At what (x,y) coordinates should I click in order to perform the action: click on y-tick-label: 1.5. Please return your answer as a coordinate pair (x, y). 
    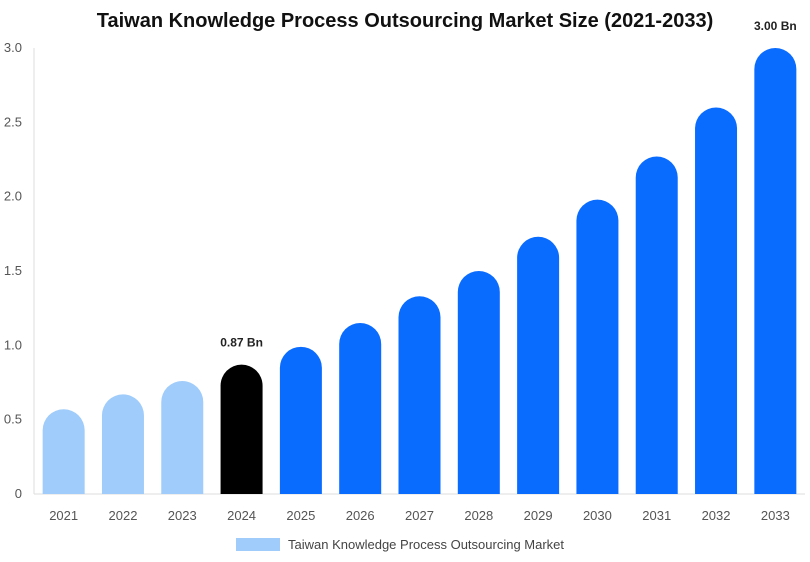
    Looking at the image, I should click on (13, 270).